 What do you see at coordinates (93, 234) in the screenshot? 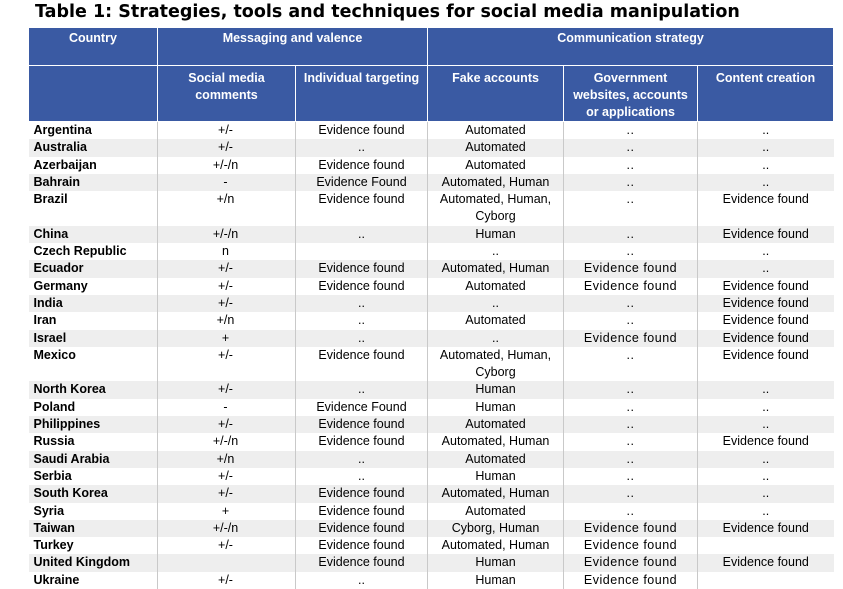
I see `country-cell: China` at bounding box center [93, 234].